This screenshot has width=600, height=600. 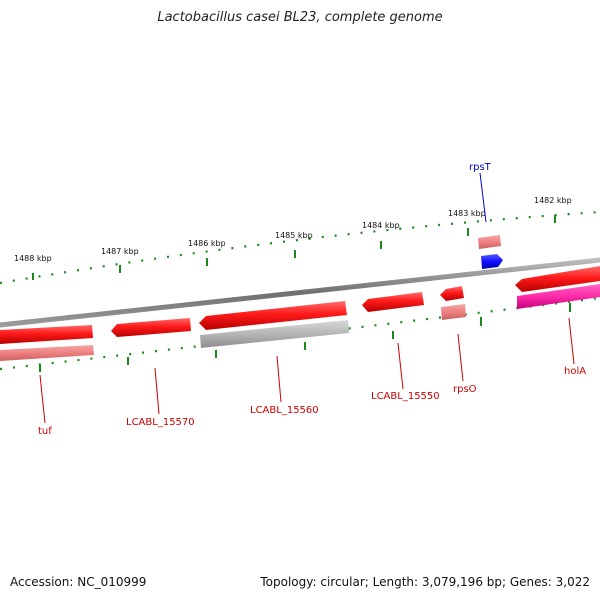 I want to click on gene-label-tuf: tuf, so click(x=45, y=431).